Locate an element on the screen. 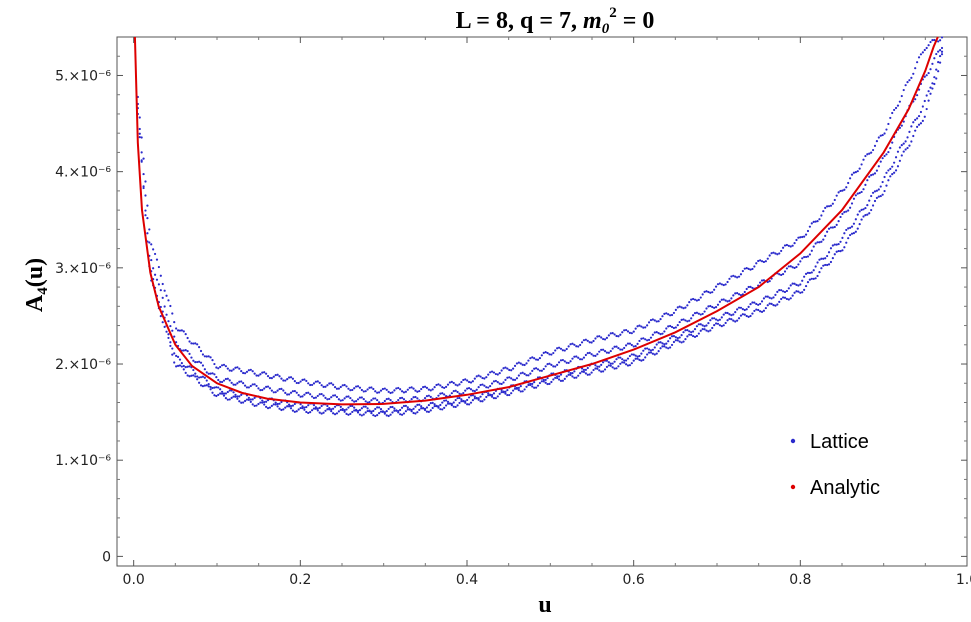 This screenshot has height=622, width=971. legend-marker-analytic is located at coordinates (793, 487).